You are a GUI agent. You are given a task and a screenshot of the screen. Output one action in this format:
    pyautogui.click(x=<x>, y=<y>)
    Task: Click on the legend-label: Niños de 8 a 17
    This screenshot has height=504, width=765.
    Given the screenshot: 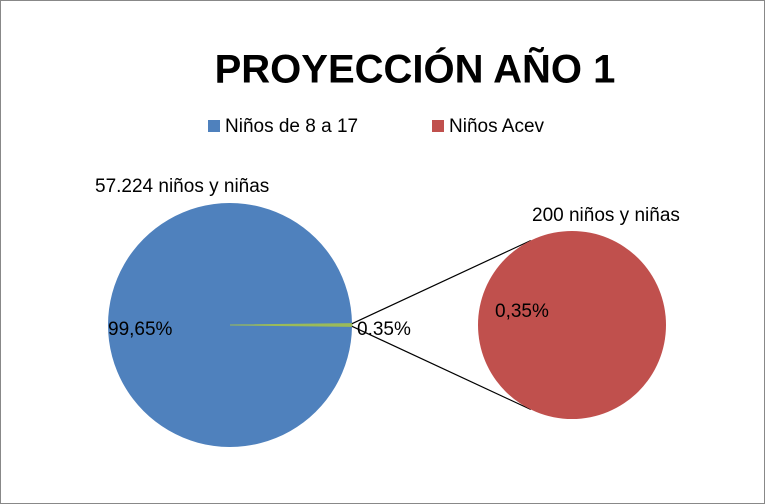 What is the action you would take?
    pyautogui.click(x=291, y=126)
    